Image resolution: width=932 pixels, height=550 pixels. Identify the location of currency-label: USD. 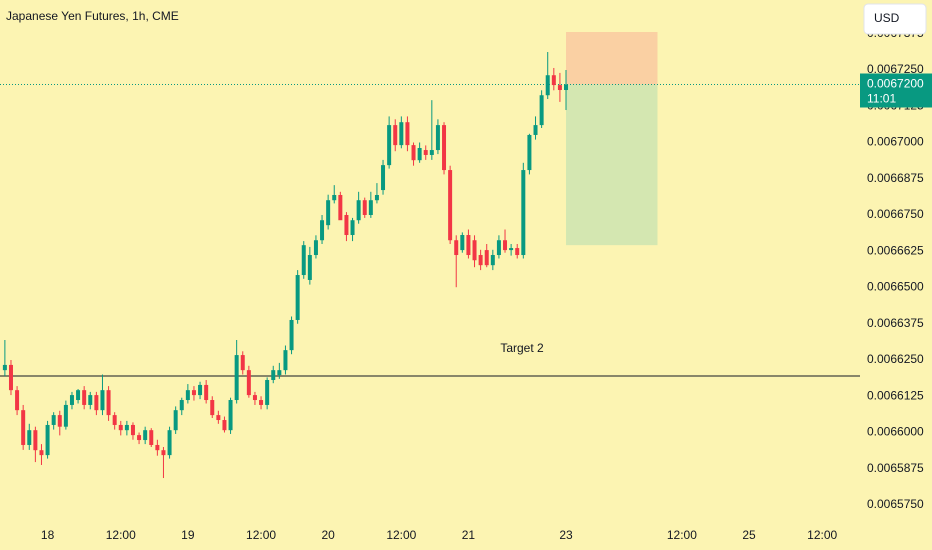
(887, 18).